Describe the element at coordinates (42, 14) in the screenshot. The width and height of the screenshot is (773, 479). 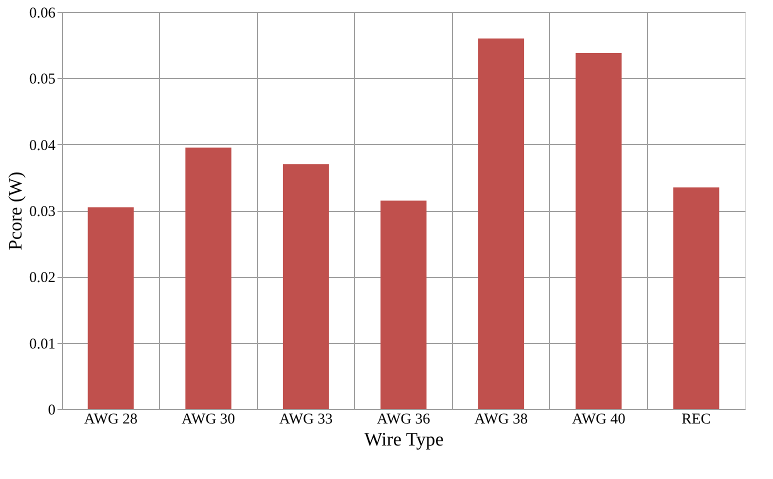
I see `y-tick-label: 0.06` at that location.